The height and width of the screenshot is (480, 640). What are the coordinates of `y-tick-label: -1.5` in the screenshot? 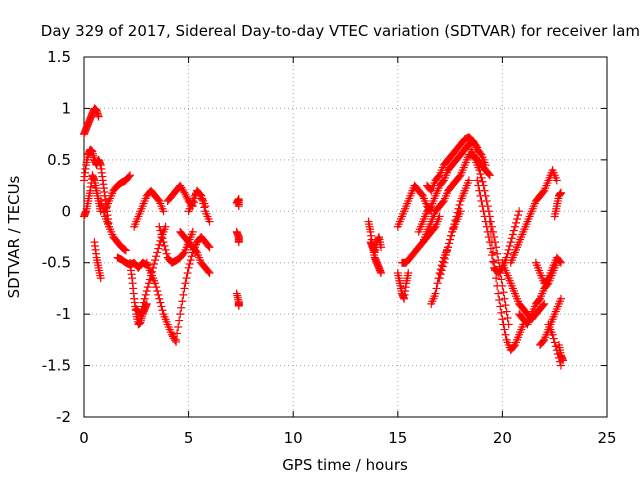 It's located at (56, 366).